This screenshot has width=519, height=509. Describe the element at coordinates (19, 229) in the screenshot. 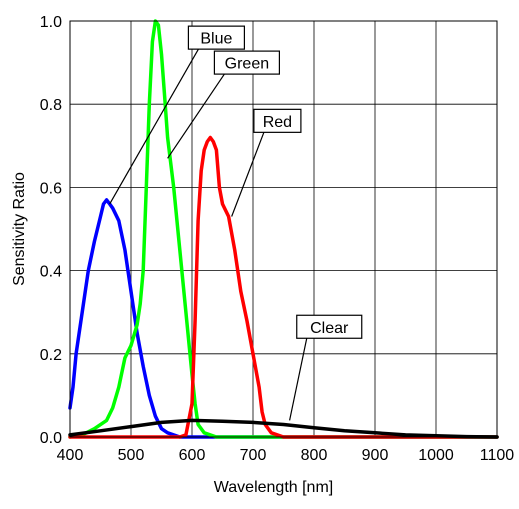

I see `y-axis-label: Sensitivity Ratio` at that location.